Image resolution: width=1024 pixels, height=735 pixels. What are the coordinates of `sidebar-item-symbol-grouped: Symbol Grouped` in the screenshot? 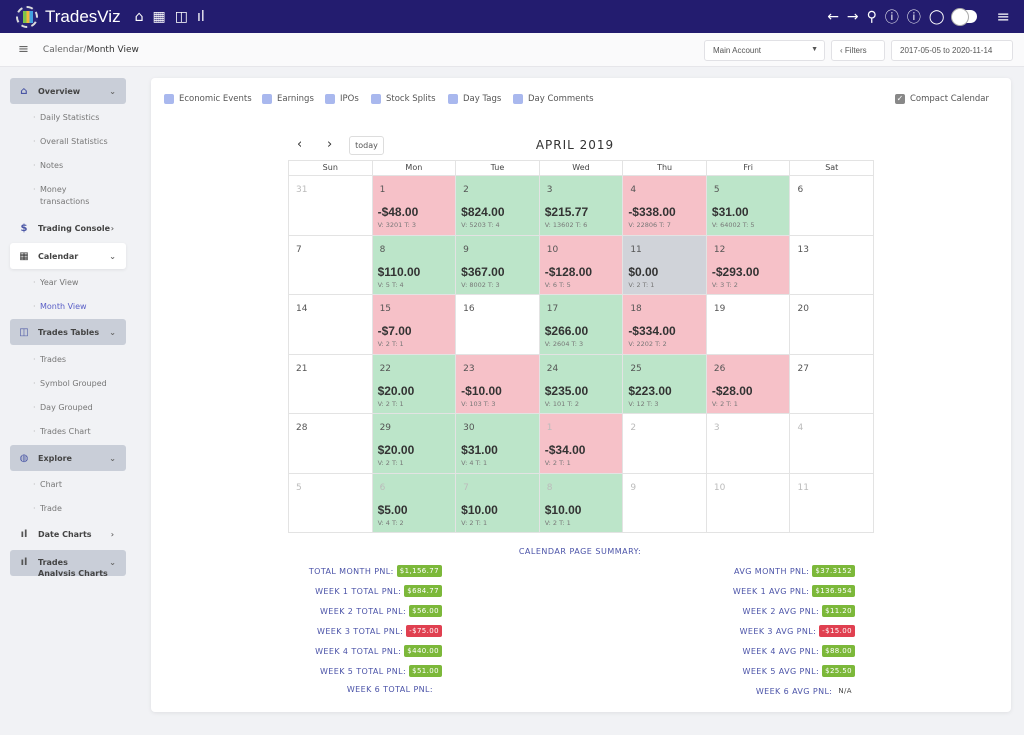 It's located at (81, 384).